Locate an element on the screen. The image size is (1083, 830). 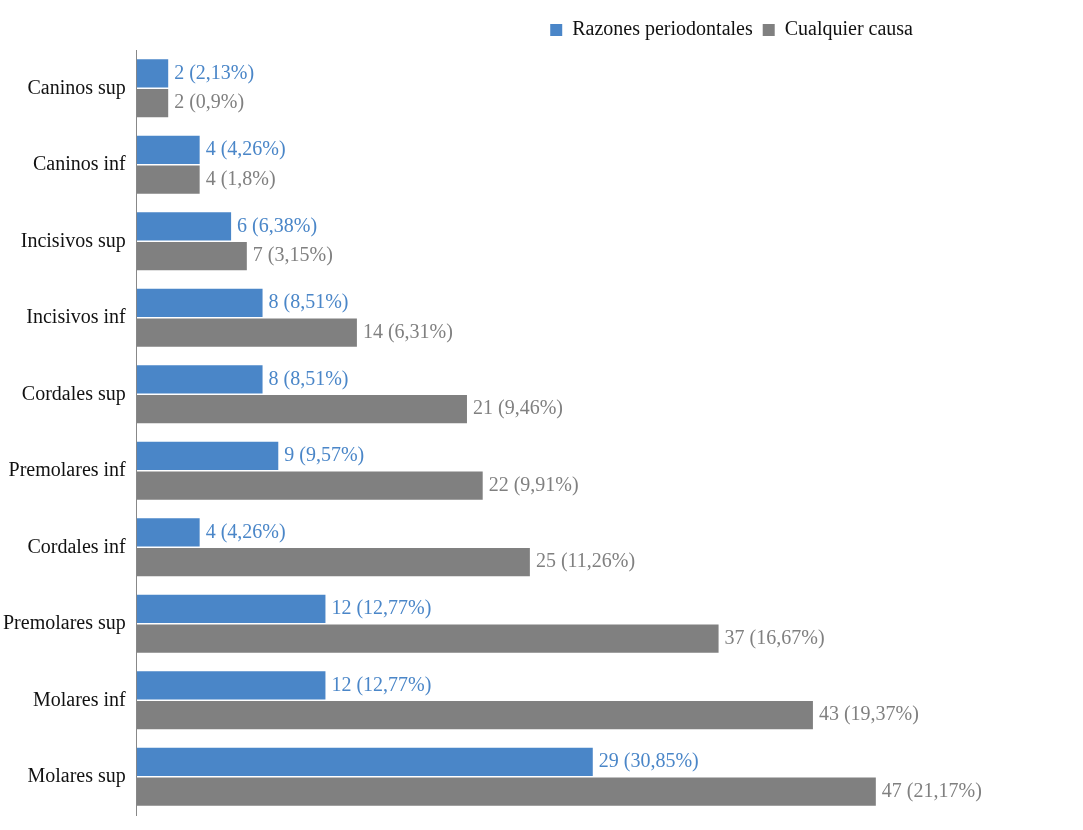
data-label: 47 (21,17%) is located at coordinates (931, 790).